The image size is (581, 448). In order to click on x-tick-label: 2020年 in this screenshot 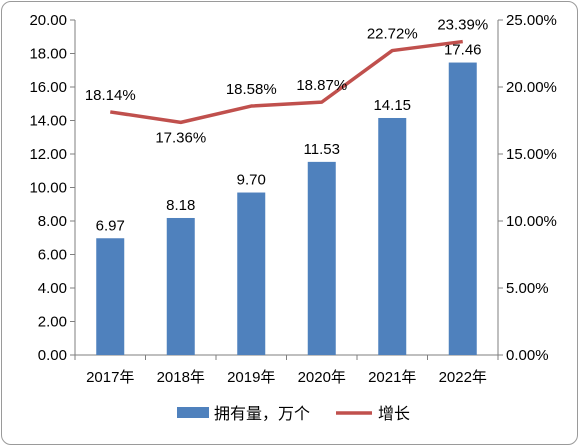, I will do `click(322, 377)`.